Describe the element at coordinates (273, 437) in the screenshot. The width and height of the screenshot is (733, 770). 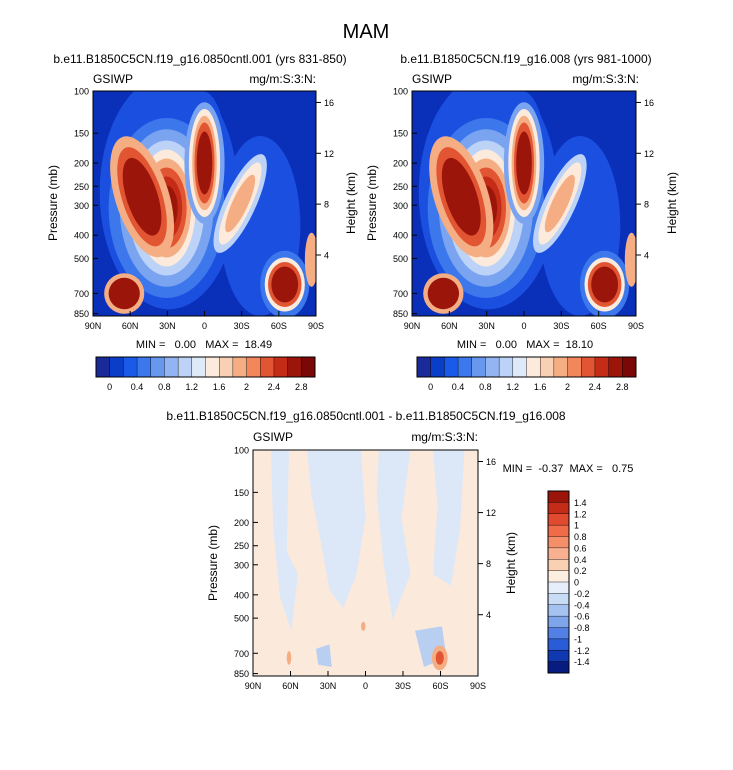
I see `panel-3-left-string: GSIWP` at that location.